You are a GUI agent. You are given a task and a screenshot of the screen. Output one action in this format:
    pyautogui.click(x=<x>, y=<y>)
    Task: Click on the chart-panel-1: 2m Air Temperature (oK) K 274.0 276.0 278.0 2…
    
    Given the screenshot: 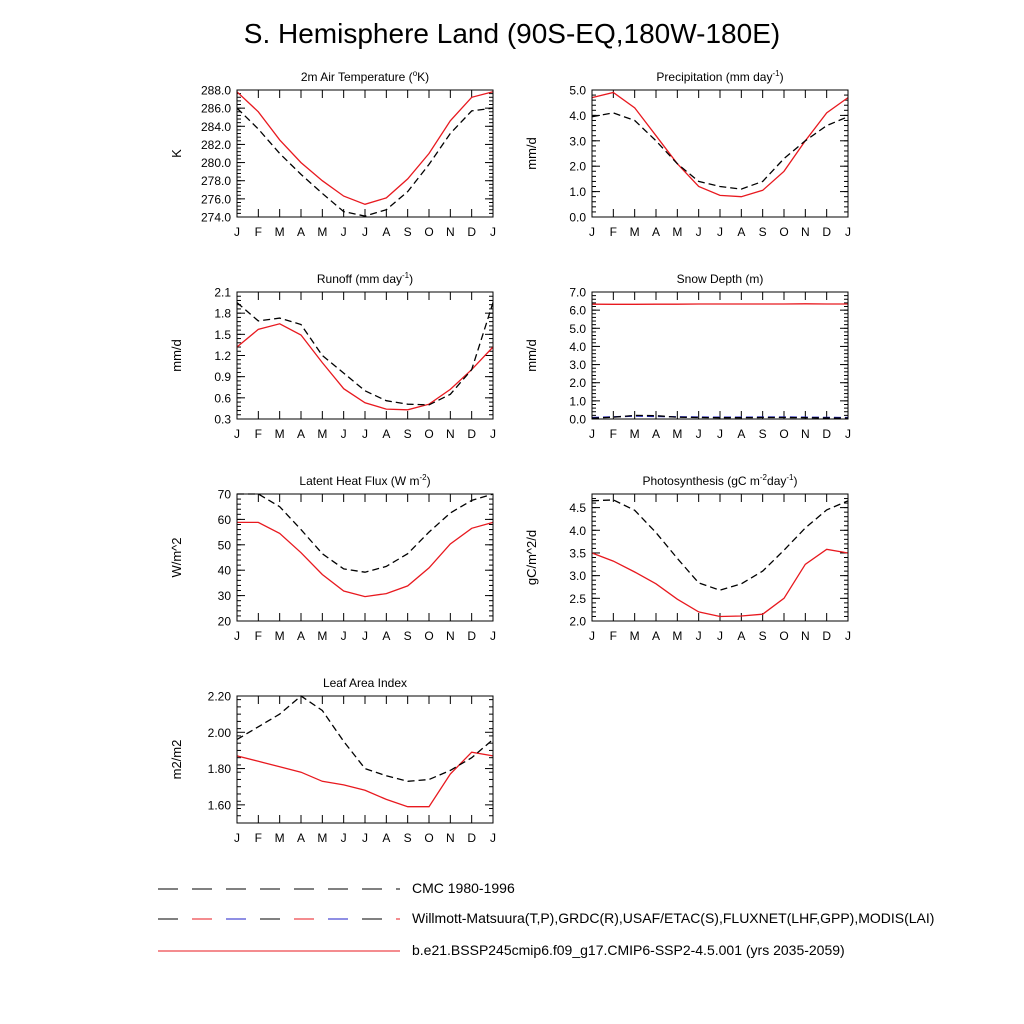 What is the action you would take?
    pyautogui.click(x=332, y=154)
    